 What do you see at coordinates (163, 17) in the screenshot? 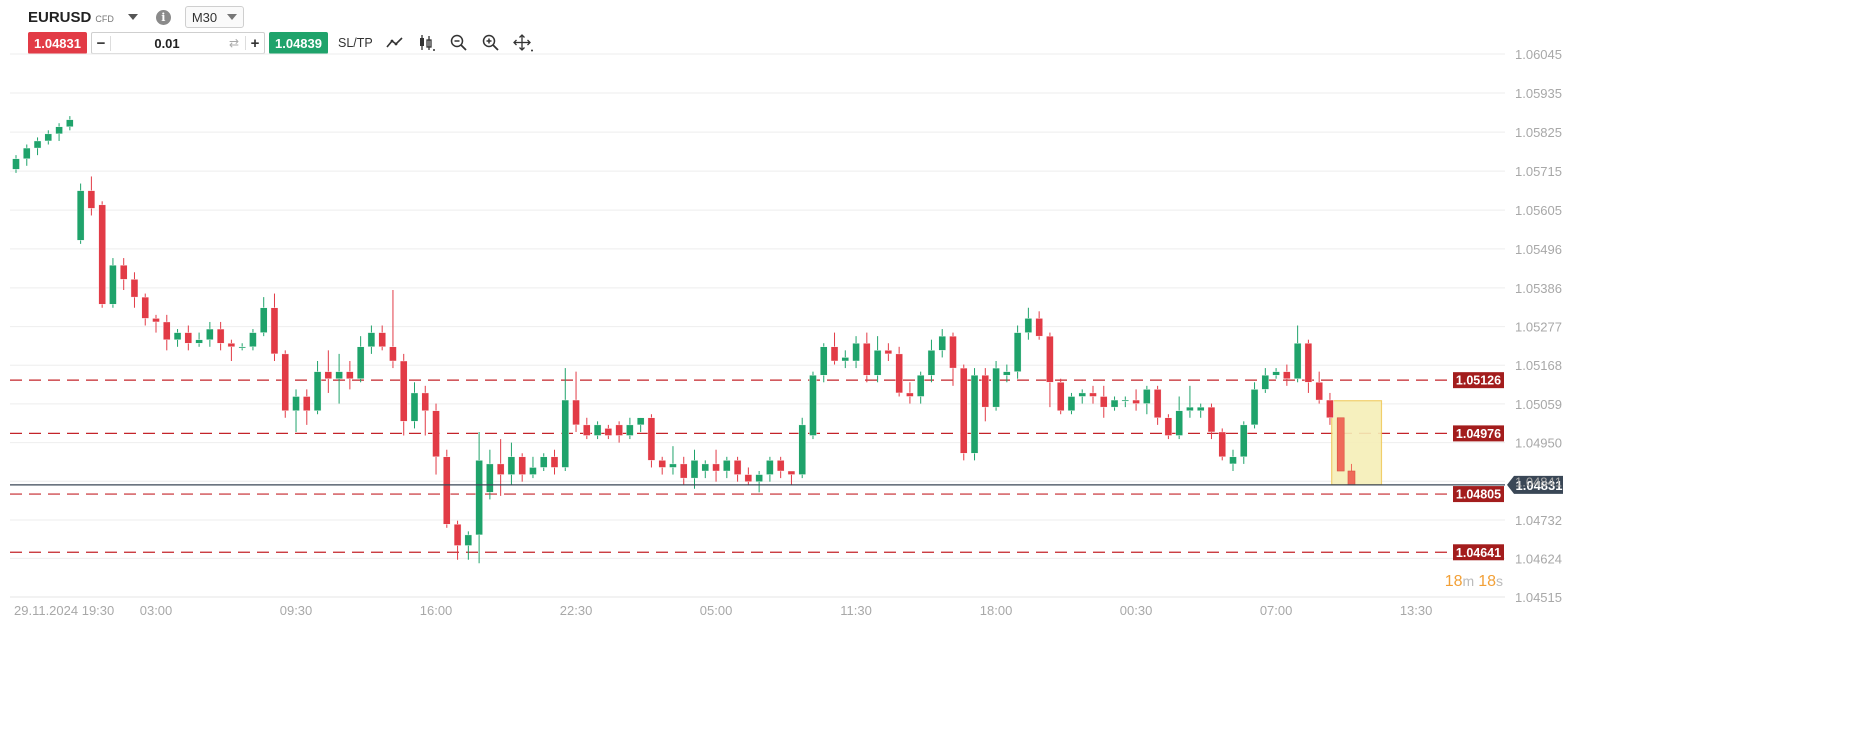
I see `info-icon: i` at bounding box center [163, 17].